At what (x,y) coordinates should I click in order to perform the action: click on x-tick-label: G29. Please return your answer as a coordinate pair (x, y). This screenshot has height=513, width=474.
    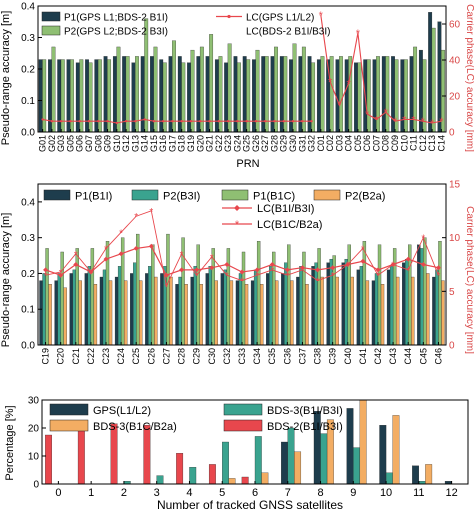
    Looking at the image, I should click on (284, 143).